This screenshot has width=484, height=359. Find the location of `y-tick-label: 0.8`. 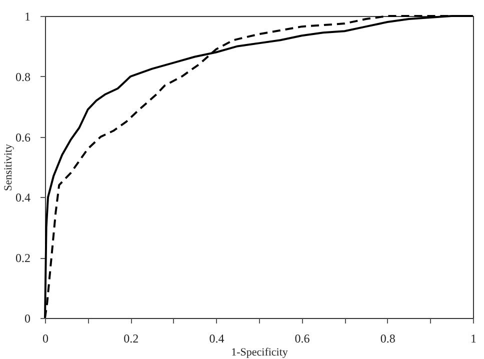

y-tick-label: 0.8 is located at coordinates (23, 77).